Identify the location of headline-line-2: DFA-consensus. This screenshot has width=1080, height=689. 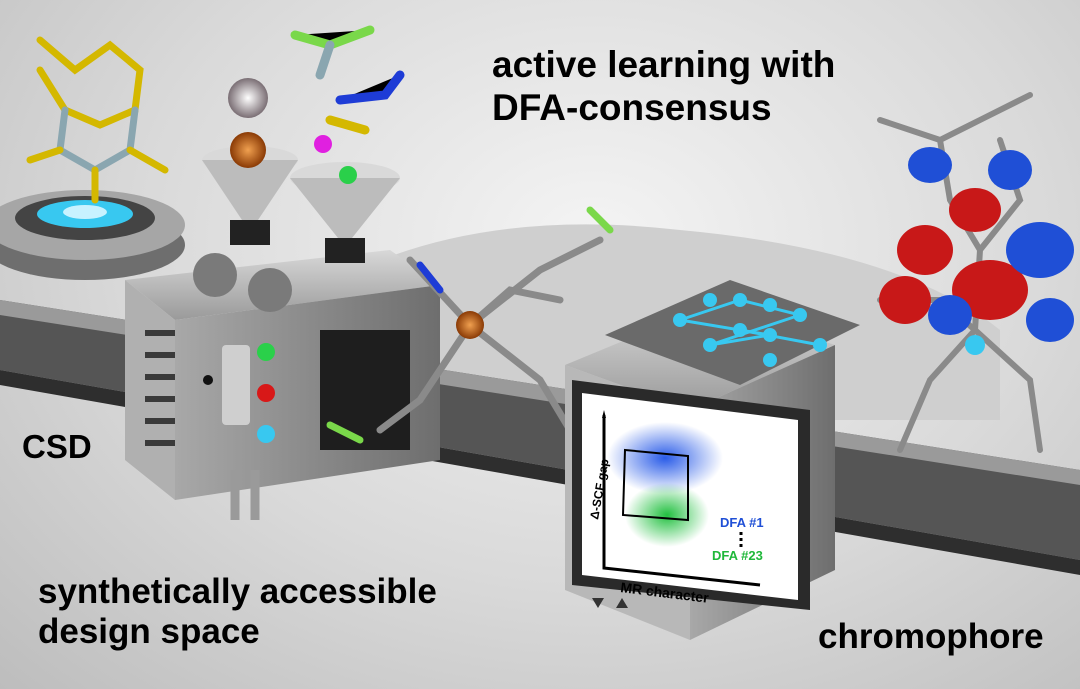
(632, 107).